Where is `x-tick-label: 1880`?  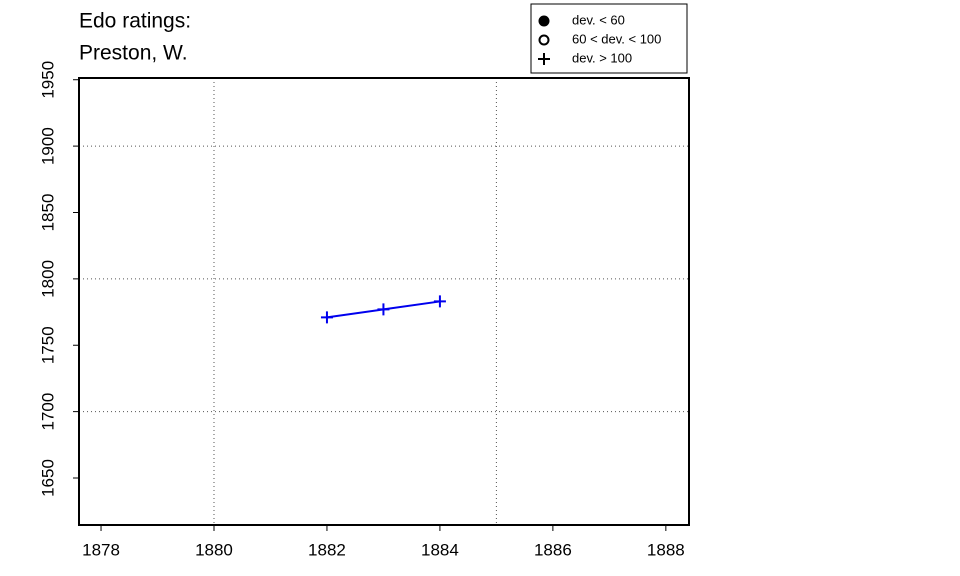
x-tick-label: 1880 is located at coordinates (214, 549).